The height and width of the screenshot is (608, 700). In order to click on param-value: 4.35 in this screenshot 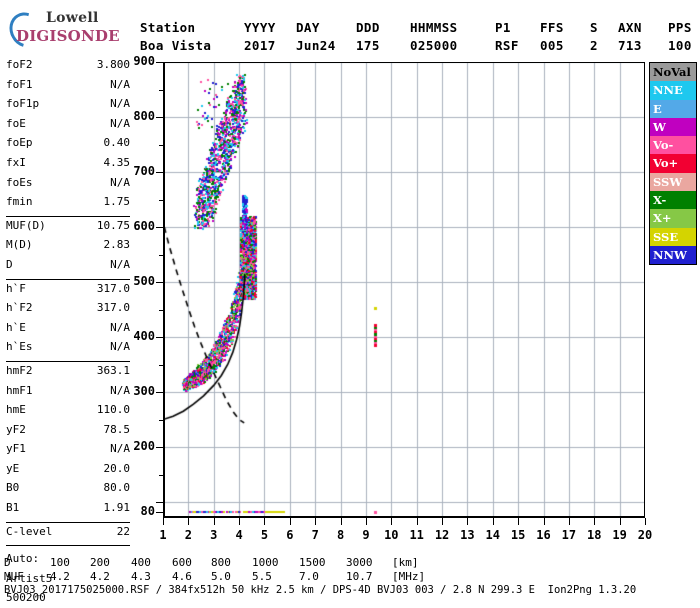, I will do `click(117, 162)`.